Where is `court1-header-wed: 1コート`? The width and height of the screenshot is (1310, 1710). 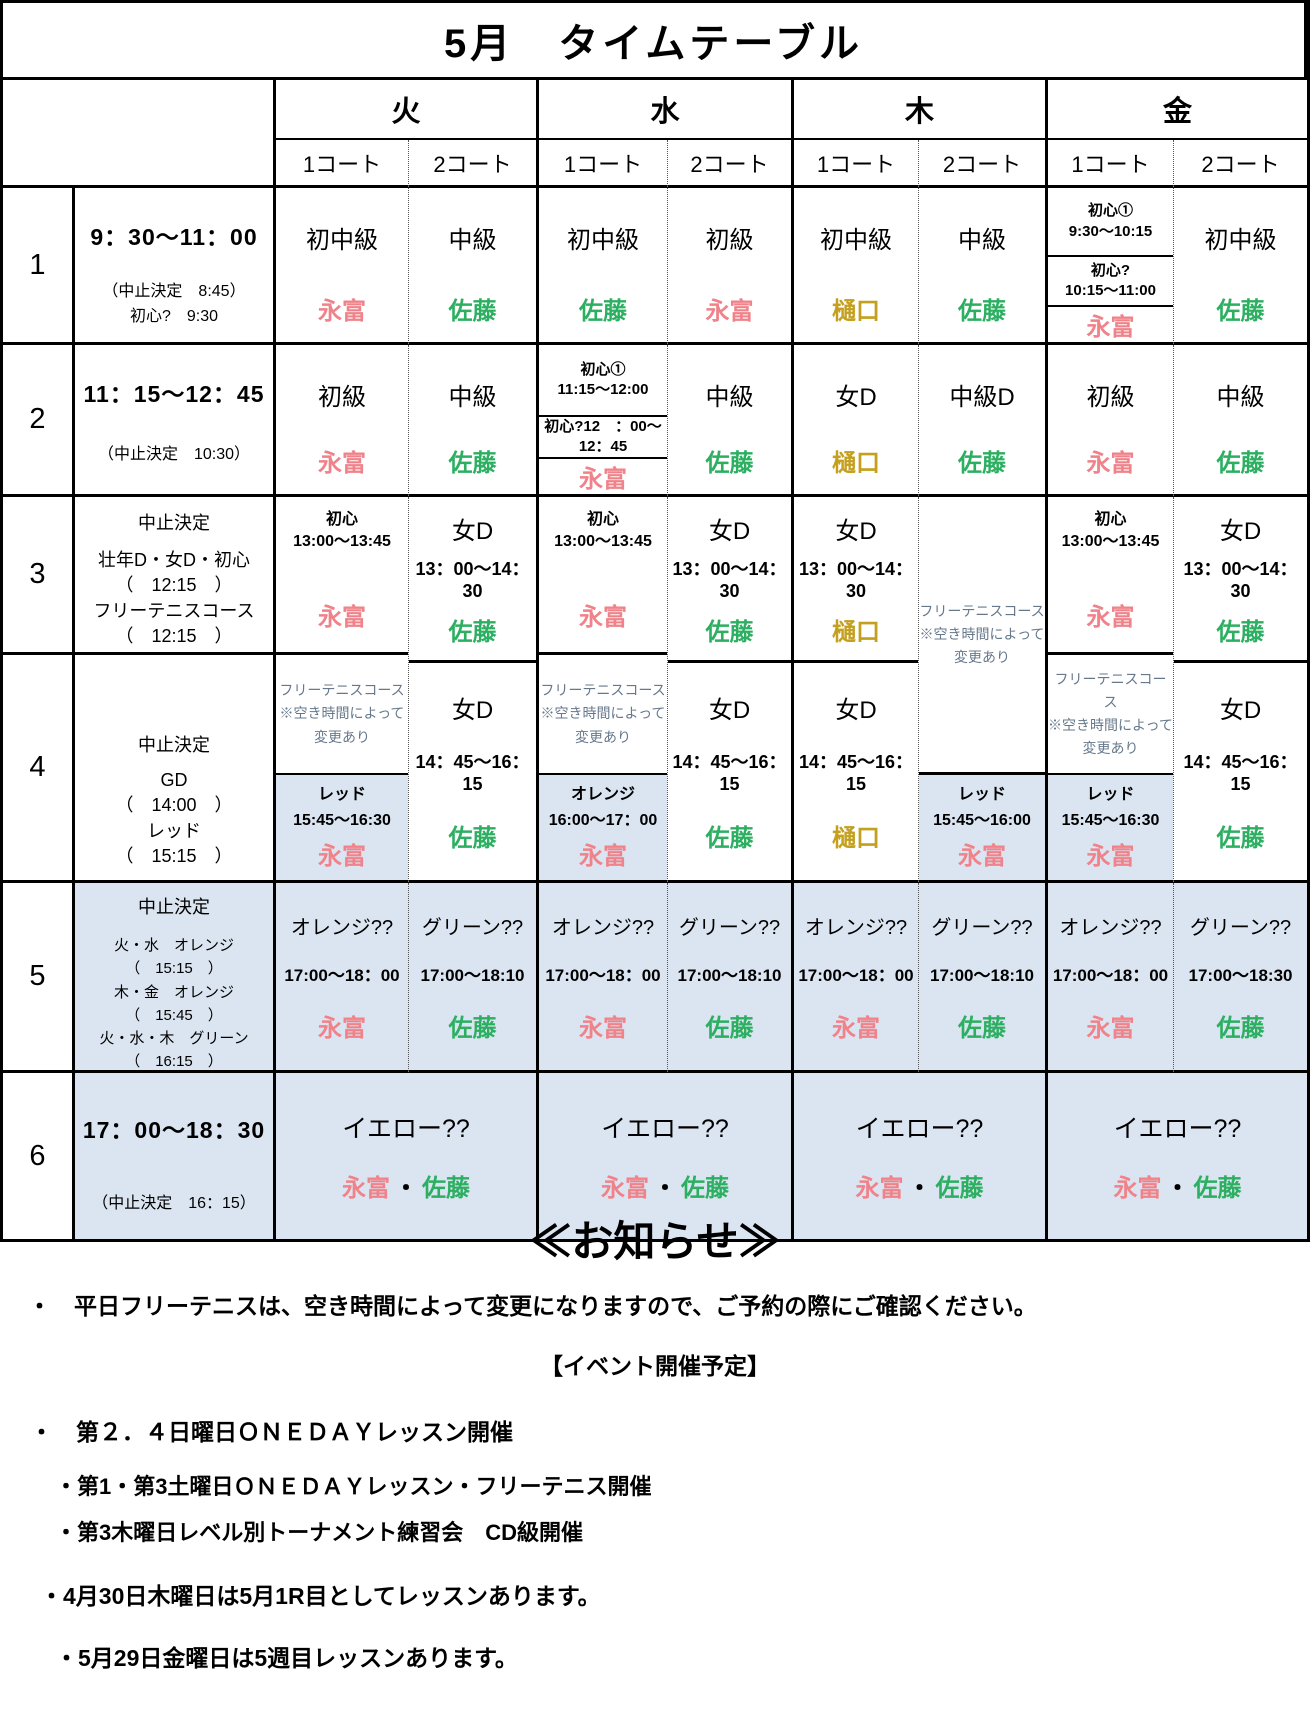 court1-header-wed: 1コート is located at coordinates (603, 164).